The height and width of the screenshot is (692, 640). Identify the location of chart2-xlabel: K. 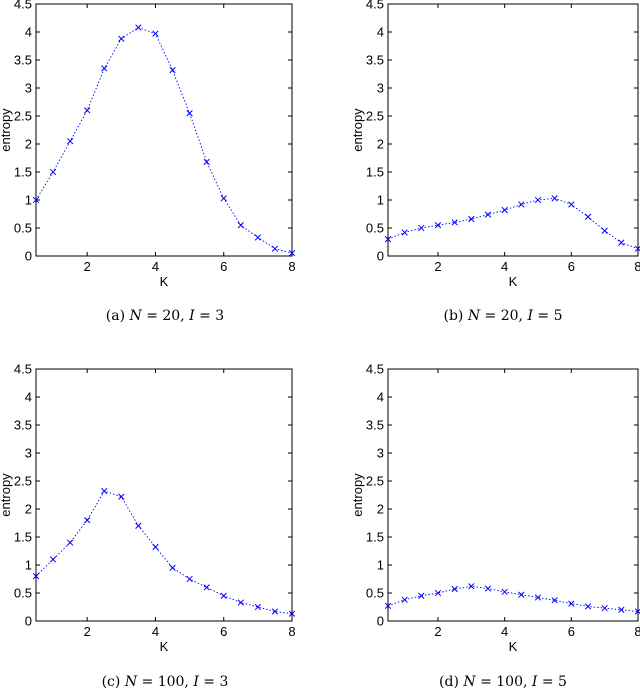
(513, 281).